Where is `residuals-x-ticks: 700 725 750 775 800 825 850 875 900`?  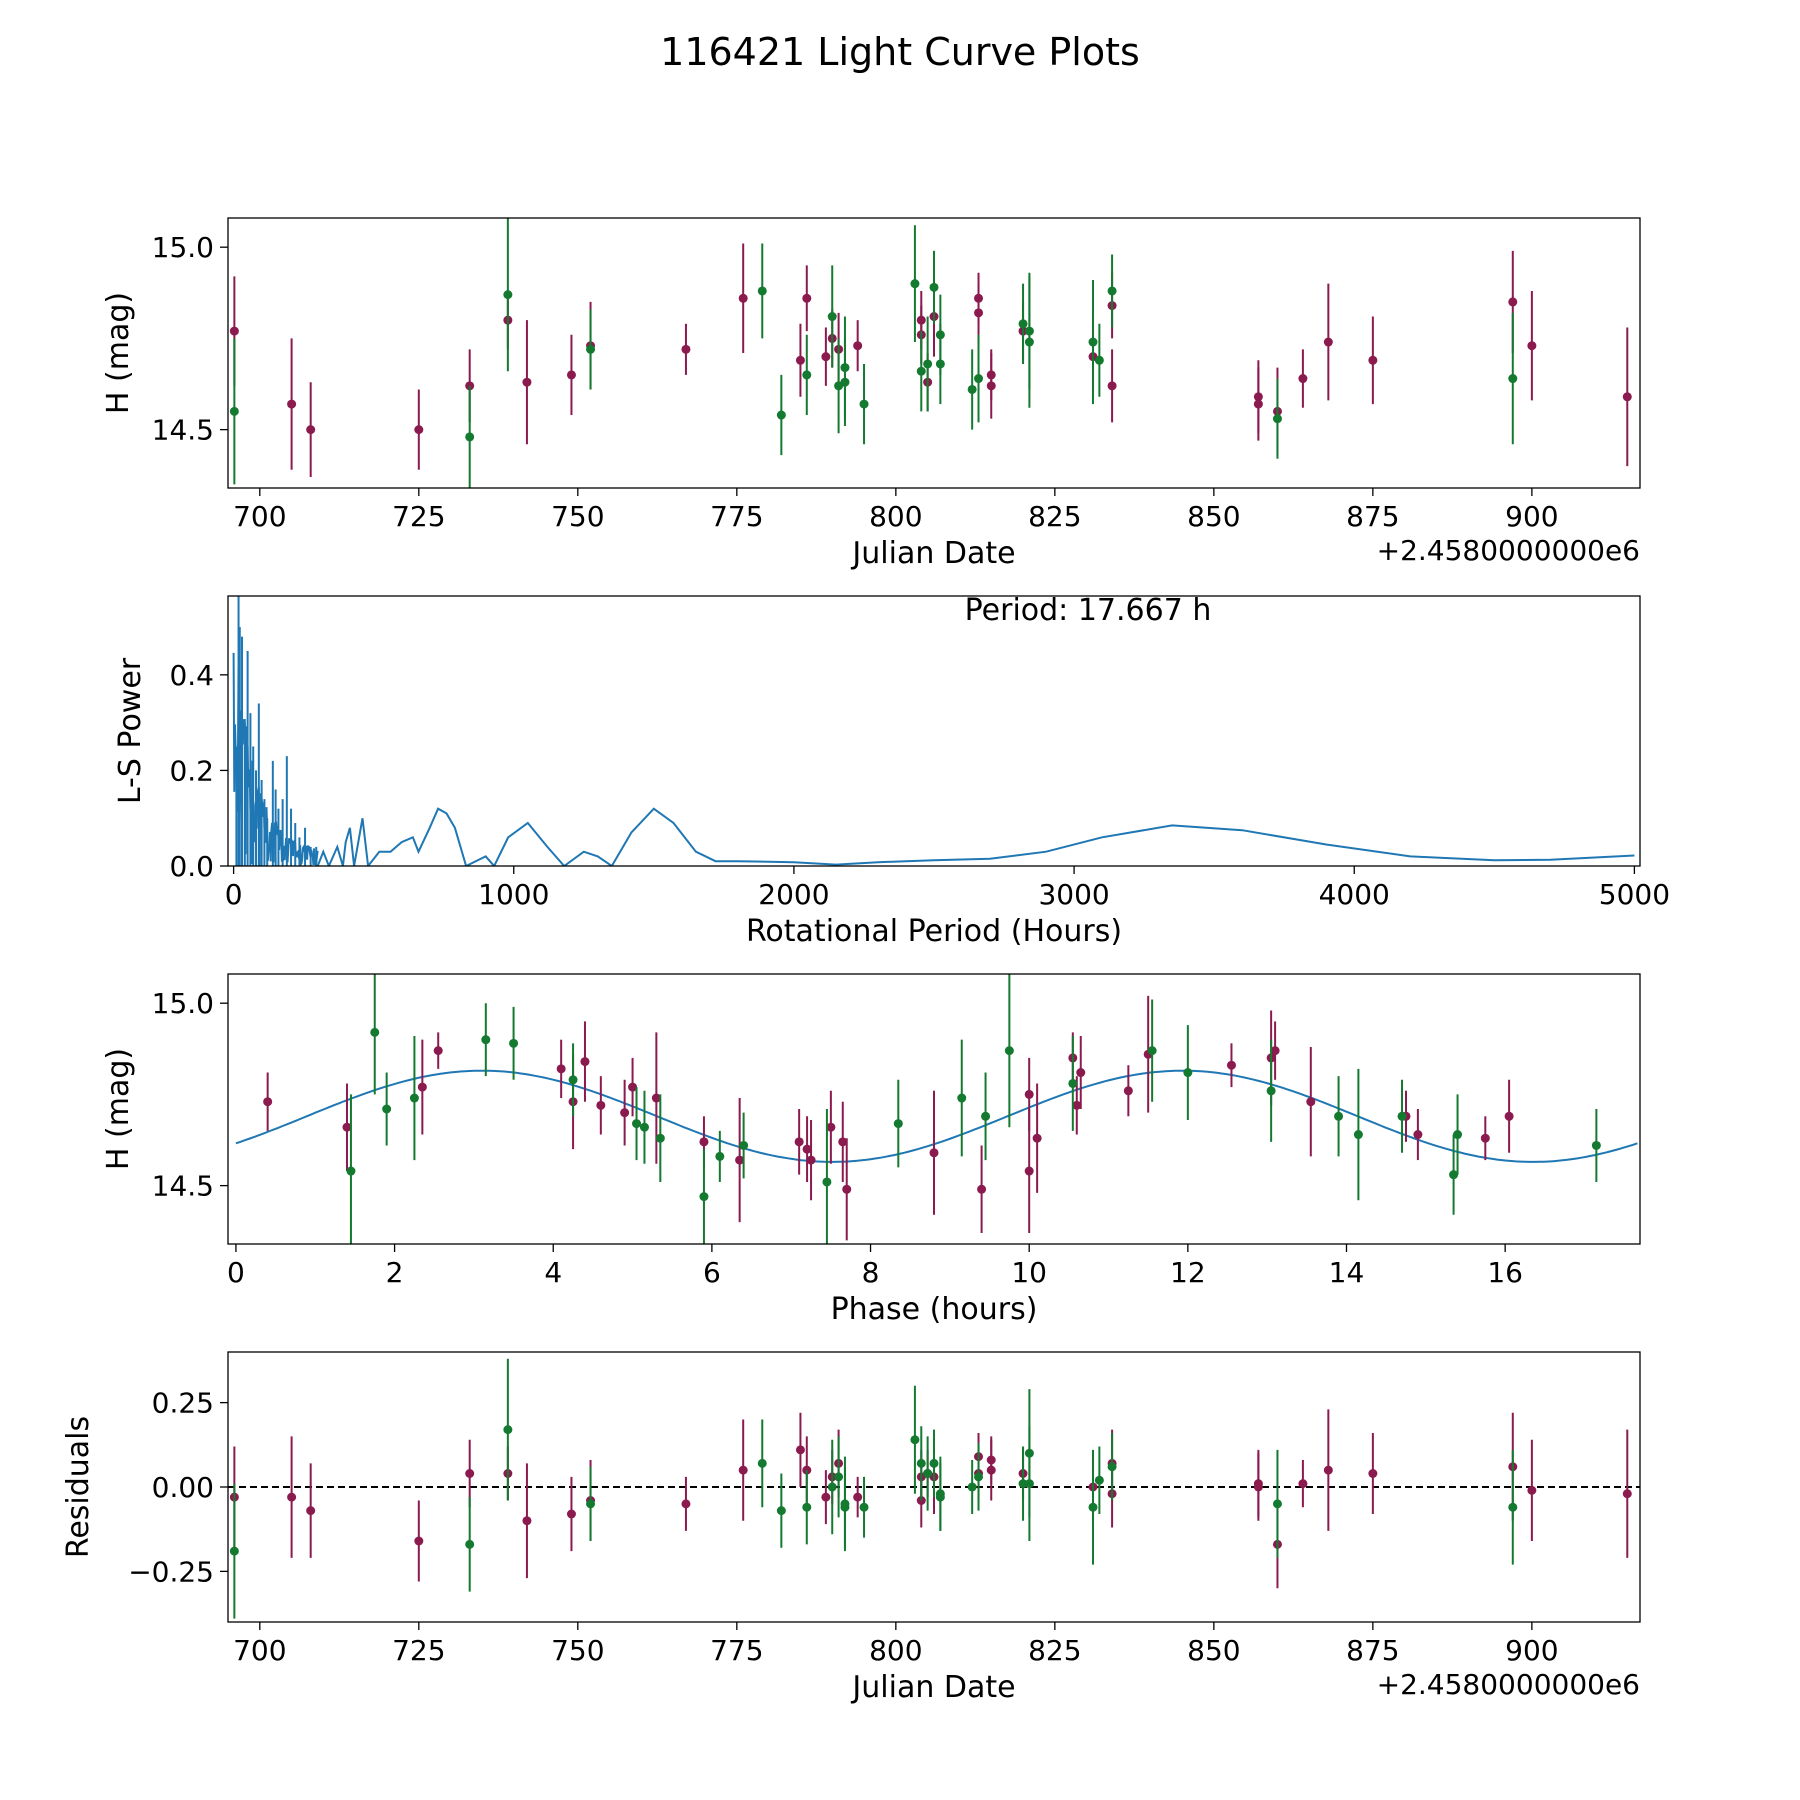 residuals-x-ticks: 700 725 750 775 800 825 850 875 900 is located at coordinates (896, 1644).